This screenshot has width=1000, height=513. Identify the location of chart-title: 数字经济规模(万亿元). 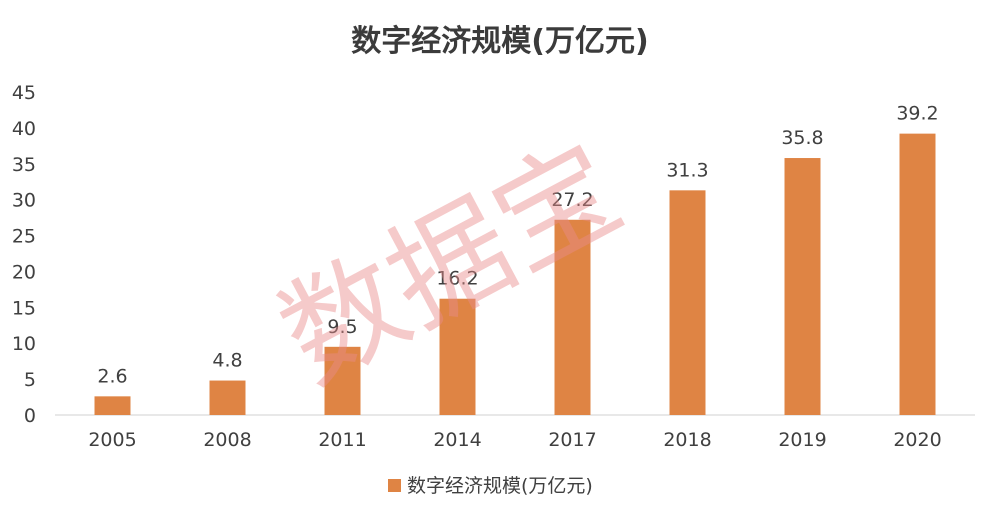
(499, 41).